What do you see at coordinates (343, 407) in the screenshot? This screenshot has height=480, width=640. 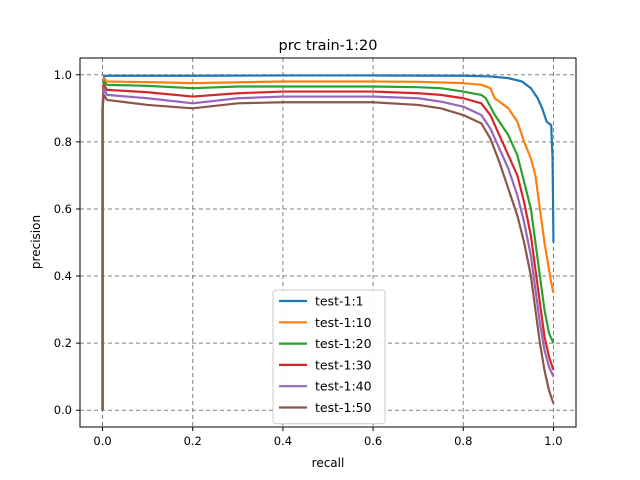 I see `legend-label: test-1:50` at bounding box center [343, 407].